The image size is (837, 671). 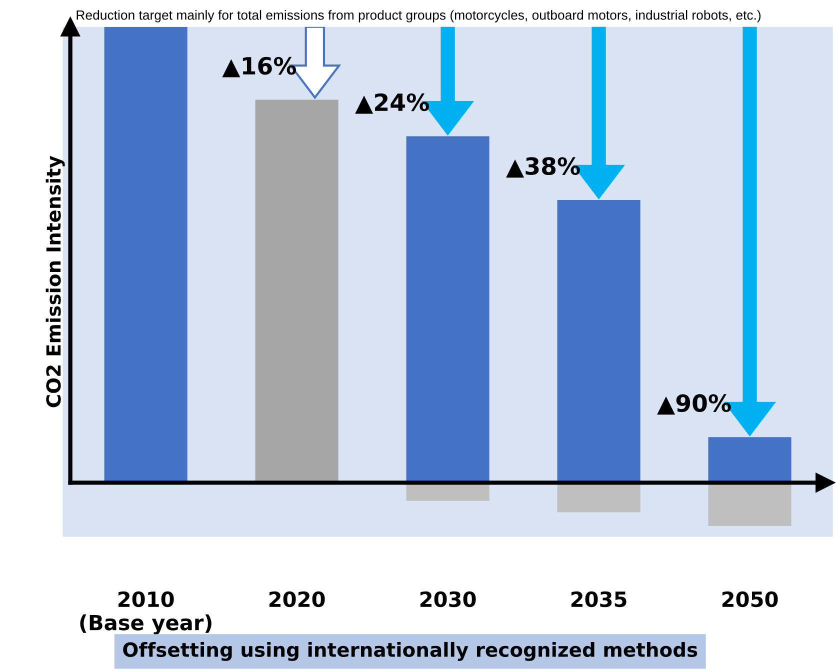 What do you see at coordinates (418, 16) in the screenshot?
I see `chart-title: Reduction target mainly for total emissions from product groups (motorcycles, outboard motors, industrial robots, etc.)` at bounding box center [418, 16].